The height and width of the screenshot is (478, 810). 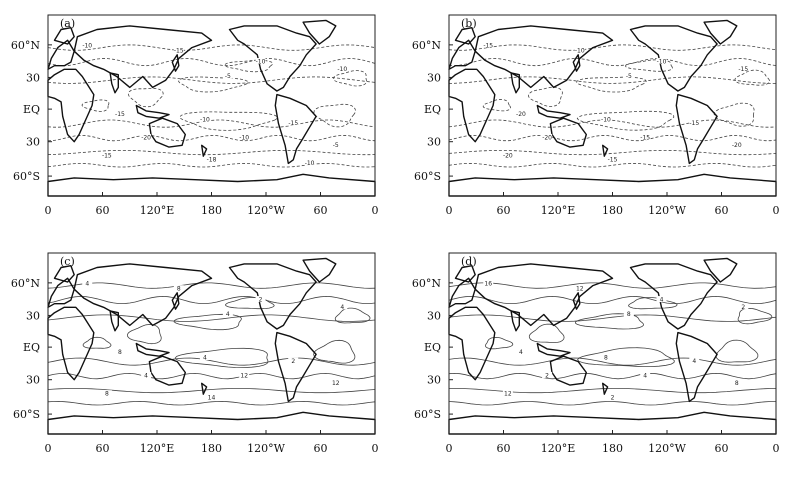 I want to click on y-tick-label: EQ, so click(x=432, y=109).